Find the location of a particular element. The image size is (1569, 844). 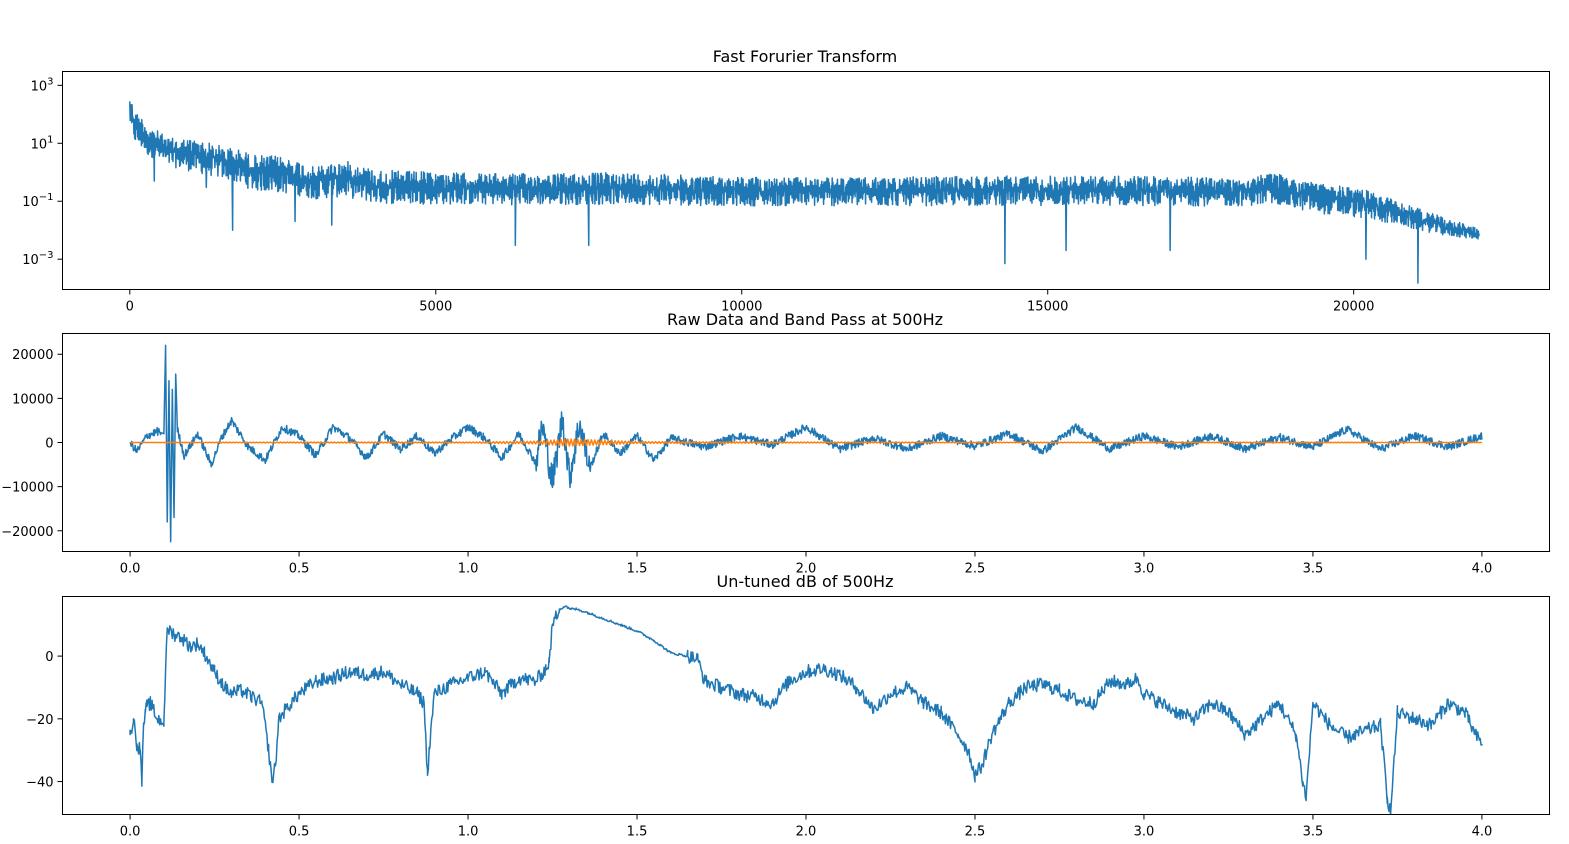

raw-x-axis: 0.0 0.5 1.0 1.5 2.0 2.5 3.0 3.5 4.0 is located at coordinates (806, 564).